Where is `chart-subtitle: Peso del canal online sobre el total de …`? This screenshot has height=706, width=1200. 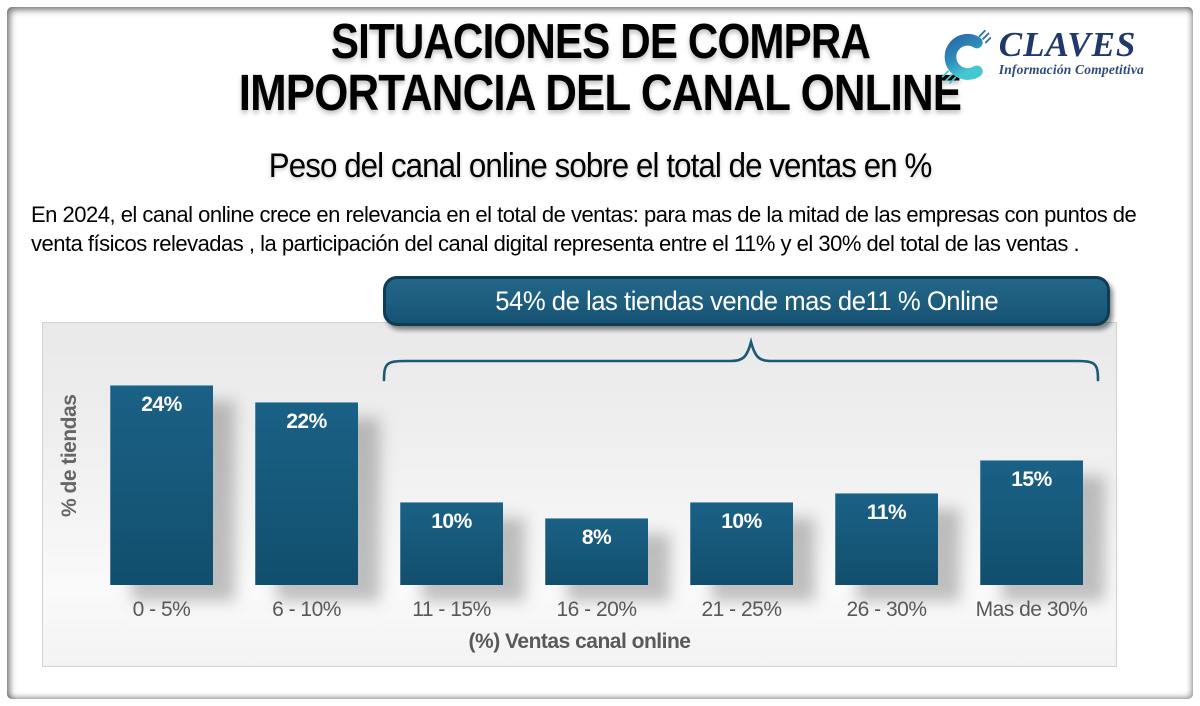
chart-subtitle: Peso del canal online sobre el total de … is located at coordinates (600, 166).